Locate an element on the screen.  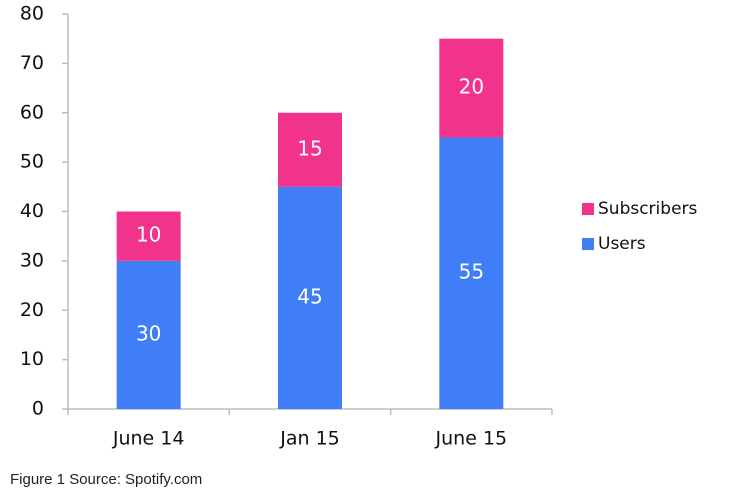
data-label: 15 is located at coordinates (309, 148).